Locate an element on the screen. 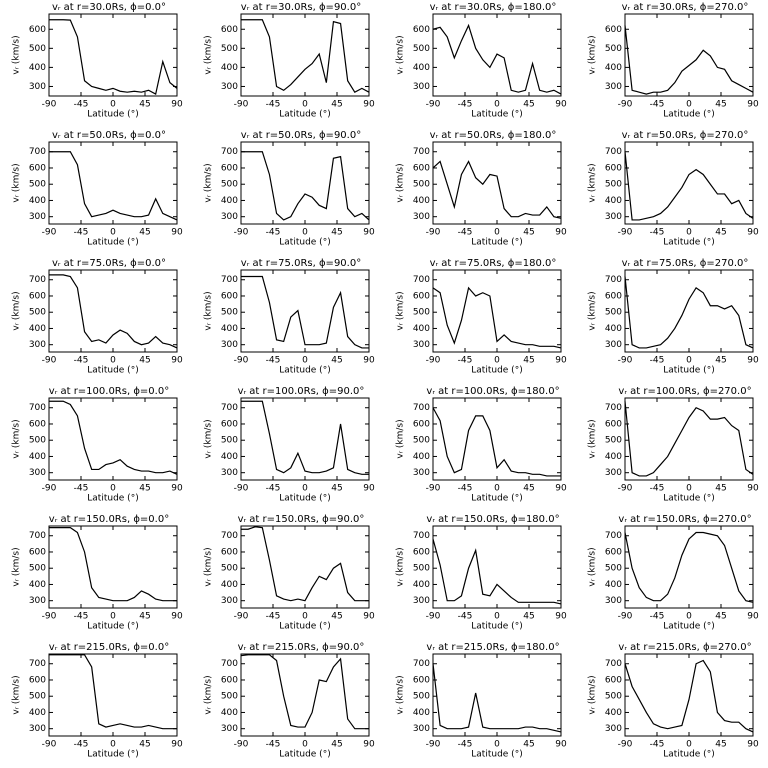 Image resolution: width=768 pixels, height=768 pixels. chart-title: vᵣ at r=100.0Rs, ϕ=0.0° is located at coordinates (109, 391).